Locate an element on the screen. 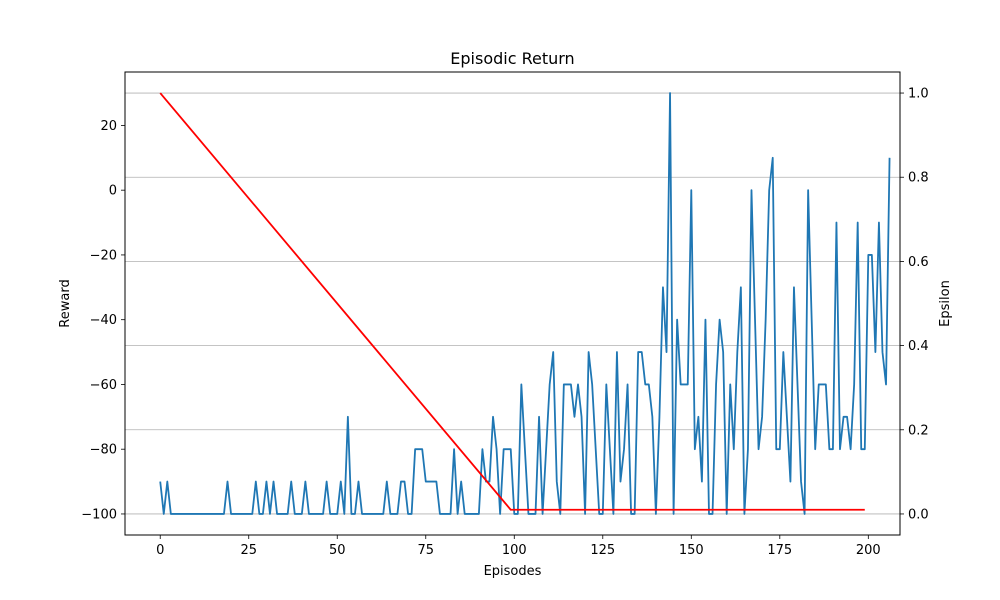 Image resolution: width=1000 pixels, height=600 pixels. x-axis-label: Episodes is located at coordinates (513, 571).